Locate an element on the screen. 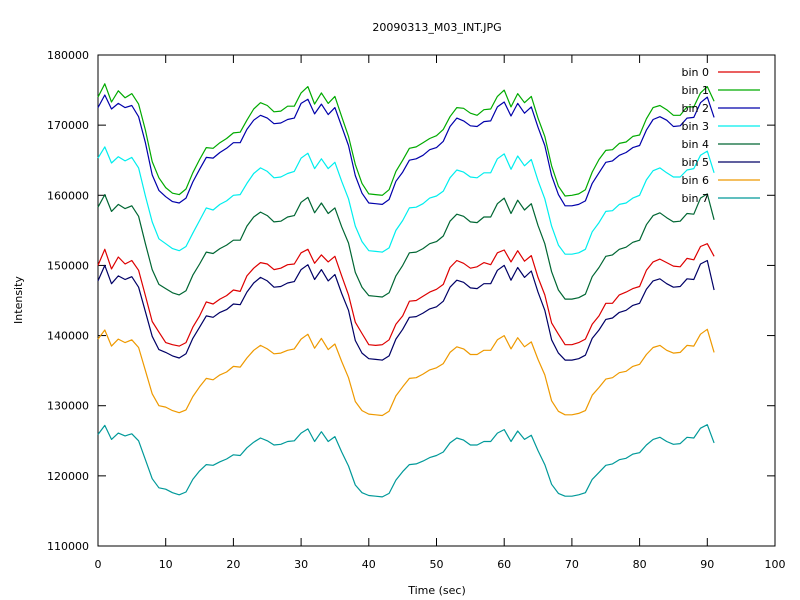 Image resolution: width=800 pixels, height=600 pixels. legend-label-bin-6: bin 6 is located at coordinates (695, 180).